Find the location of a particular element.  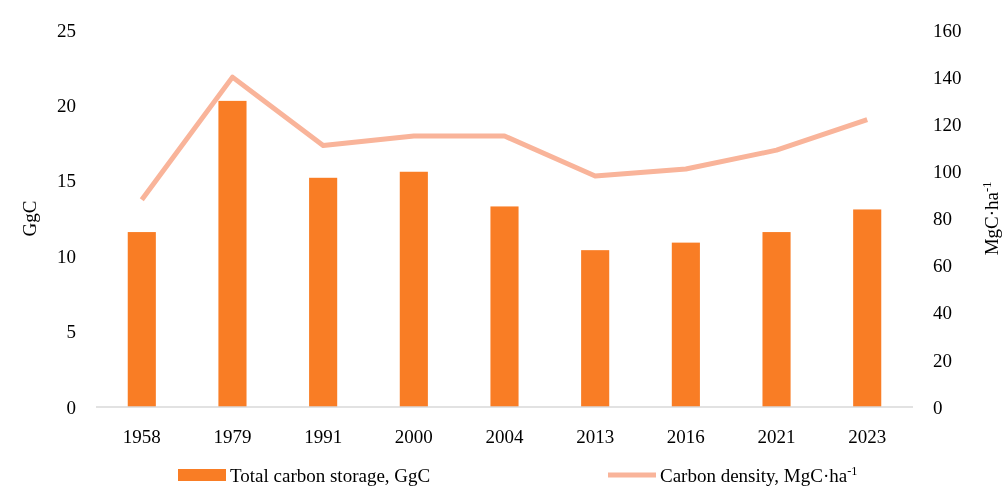

y2-tick-label: 40 is located at coordinates (942, 313).